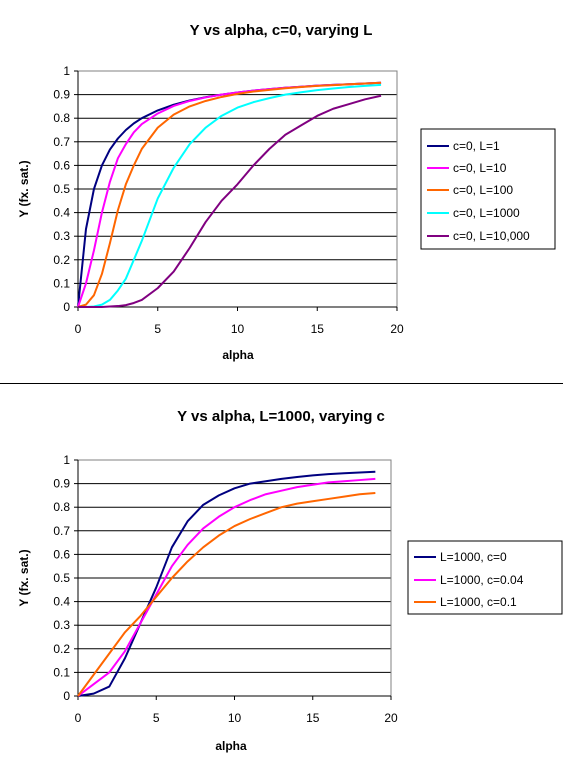  I want to click on chart-1-ytick-label: 0.9, so click(61, 95).